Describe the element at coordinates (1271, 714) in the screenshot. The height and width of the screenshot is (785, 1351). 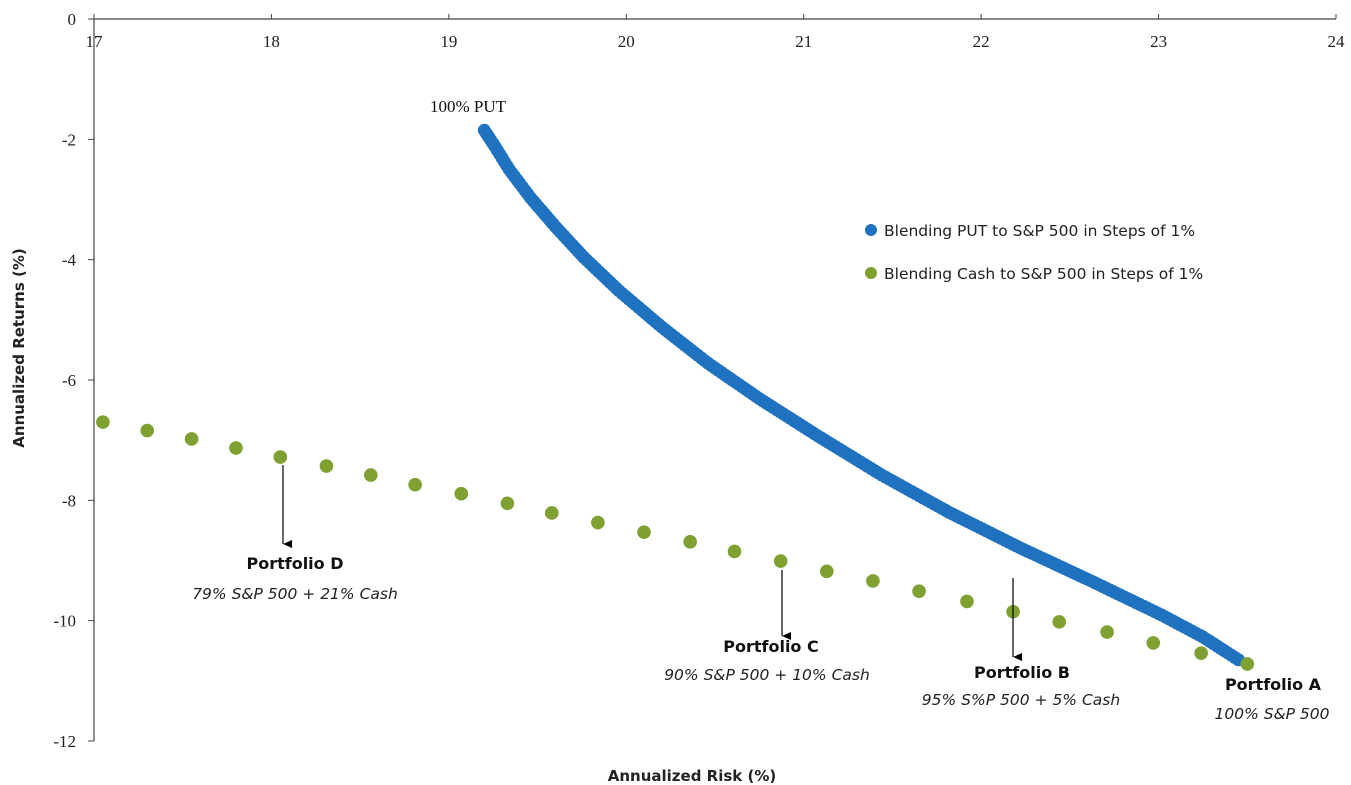
I see `portfolio-a-subtitle: 100% S&P 500` at that location.